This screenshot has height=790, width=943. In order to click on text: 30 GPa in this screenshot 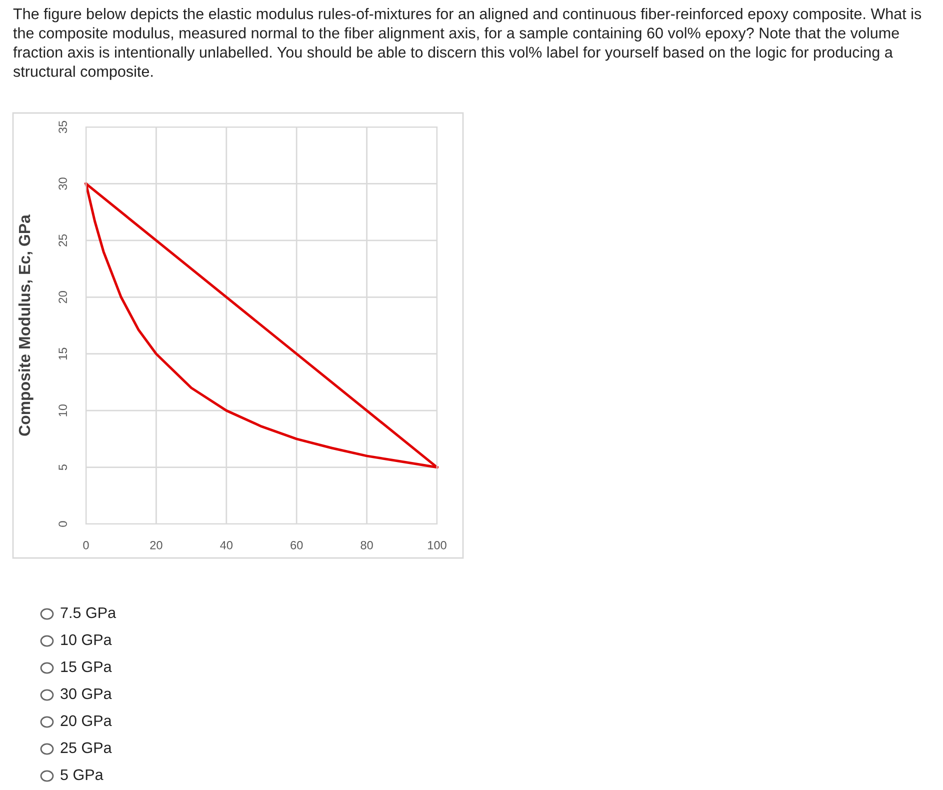, I will do `click(86, 694)`.